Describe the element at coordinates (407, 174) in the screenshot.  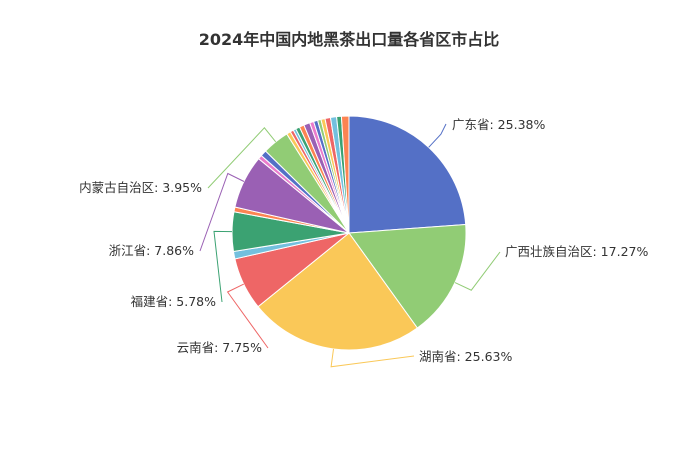
I see `pie-slice-广东省` at that location.